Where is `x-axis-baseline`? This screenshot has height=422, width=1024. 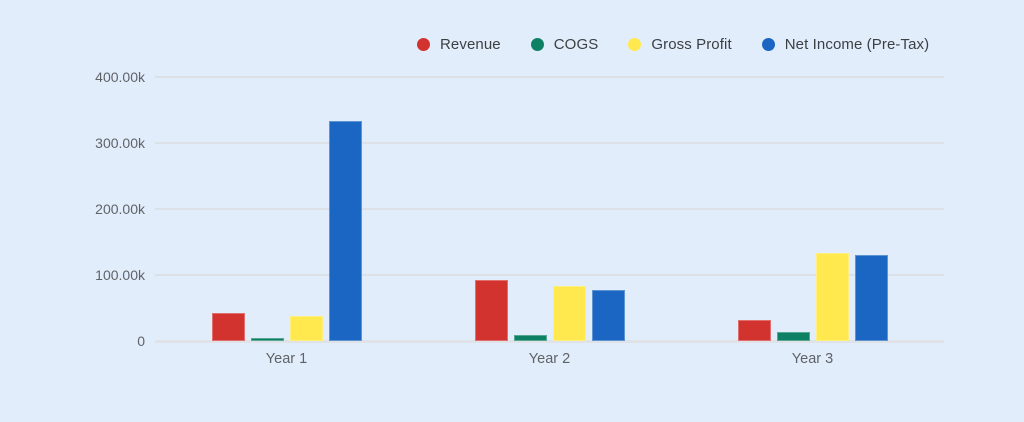
x-axis-baseline is located at coordinates (549, 341).